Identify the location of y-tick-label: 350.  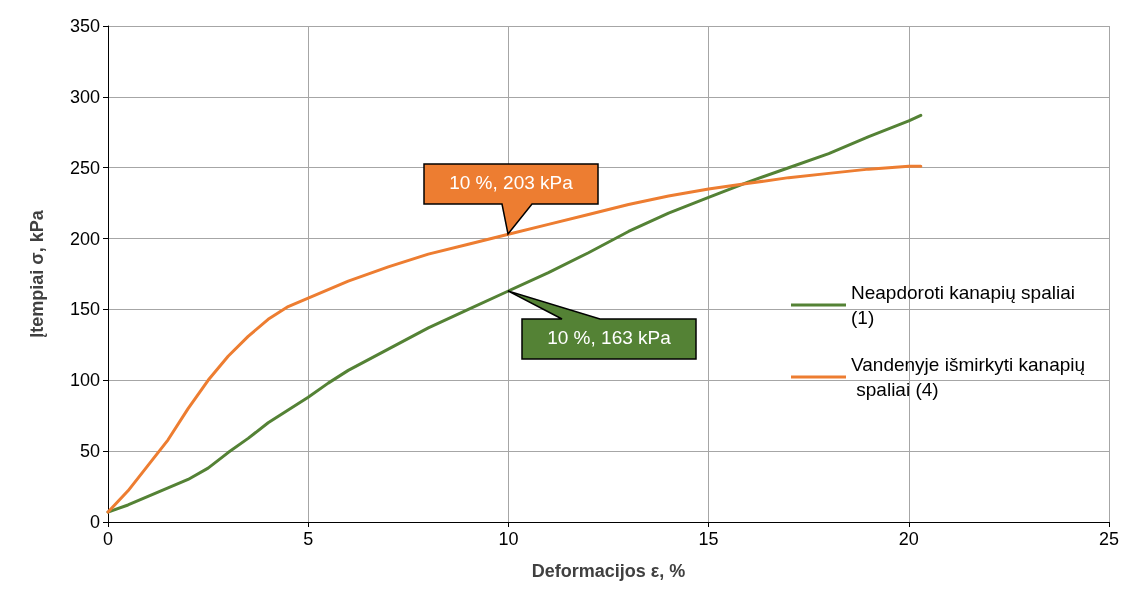
(84, 26).